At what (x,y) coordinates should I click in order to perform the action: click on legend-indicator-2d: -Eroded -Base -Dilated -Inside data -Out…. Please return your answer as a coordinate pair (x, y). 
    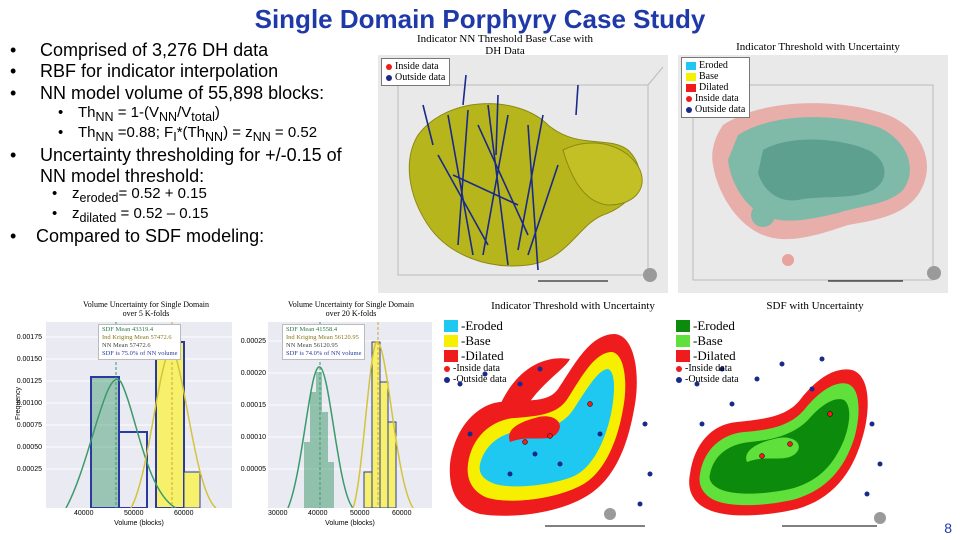
    Looking at the image, I should click on (475, 351).